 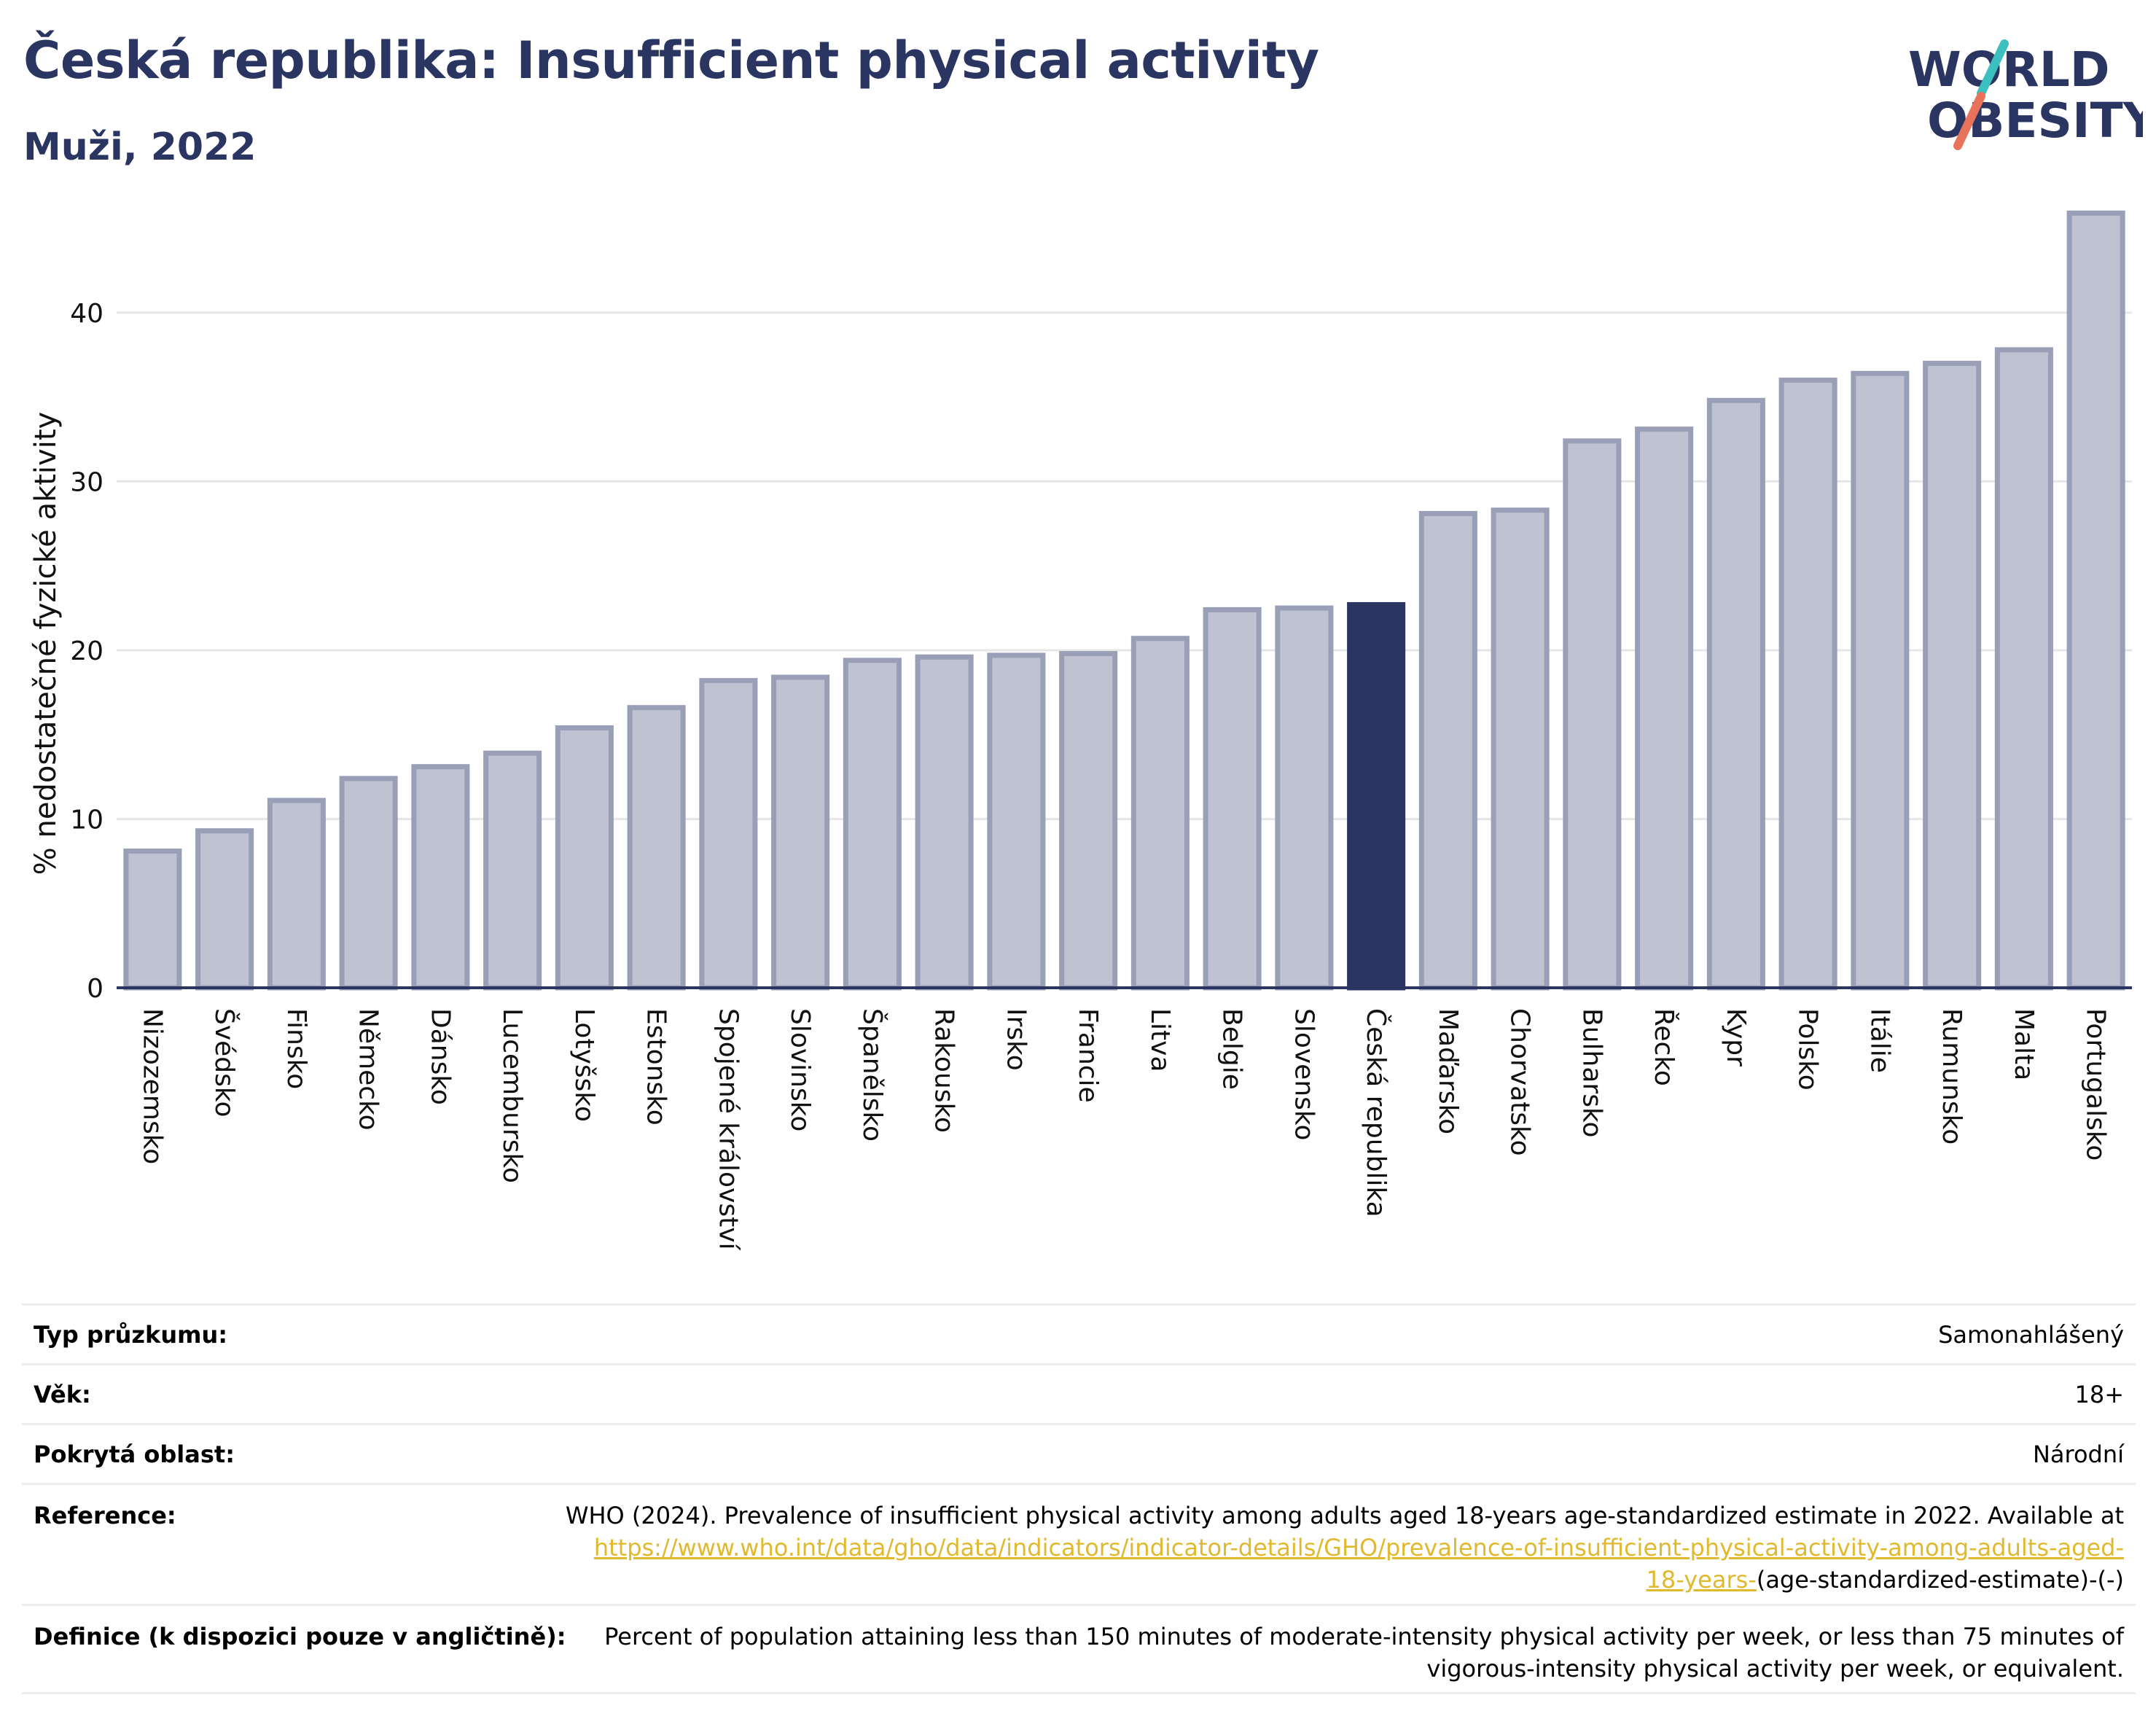 What do you see at coordinates (584, 1065) in the screenshot?
I see `x-tick-label: Lotyšsko` at bounding box center [584, 1065].